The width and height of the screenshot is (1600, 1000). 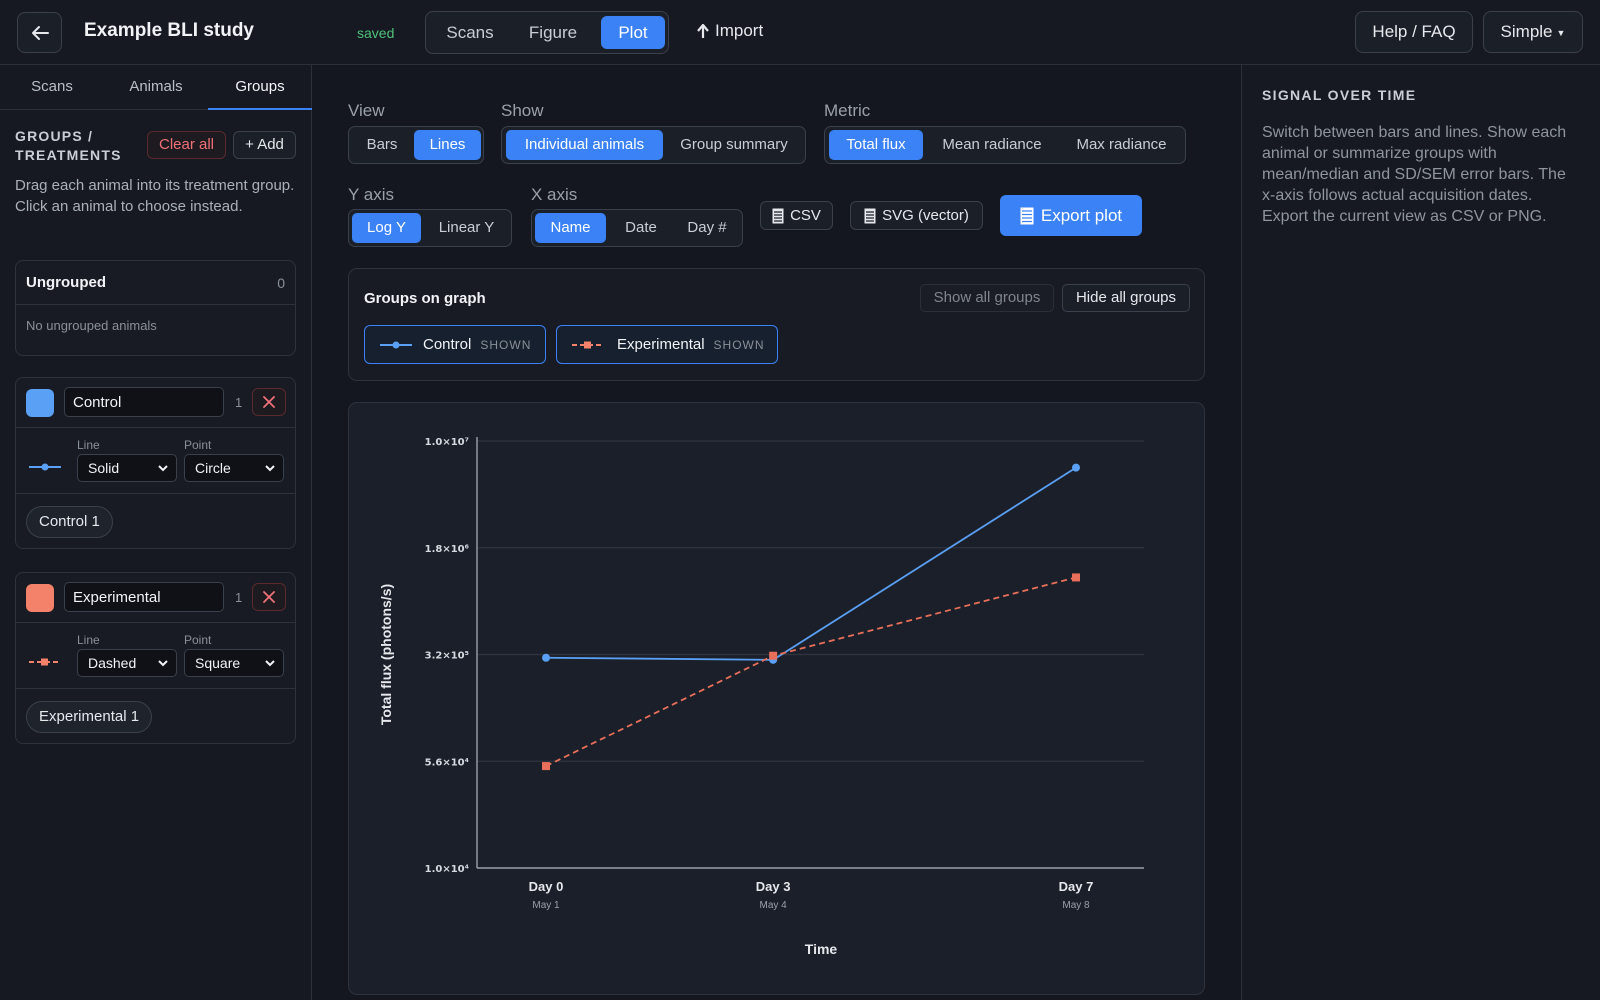 I want to click on mode-scans-button: Scans, so click(x=470, y=32).